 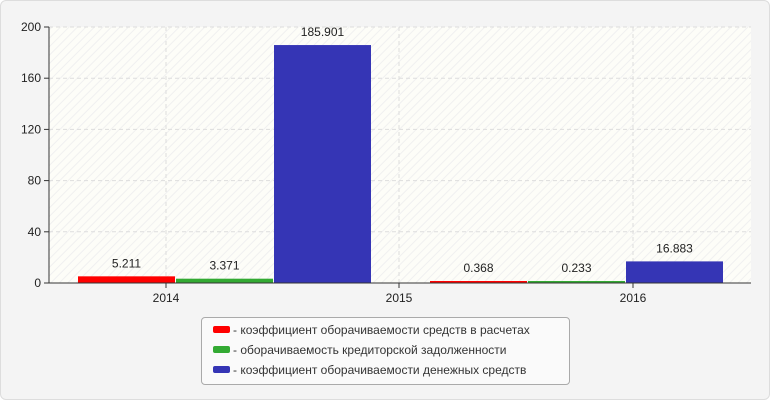 What do you see at coordinates (633, 298) in the screenshot?
I see `x-tick-label: 2016` at bounding box center [633, 298].